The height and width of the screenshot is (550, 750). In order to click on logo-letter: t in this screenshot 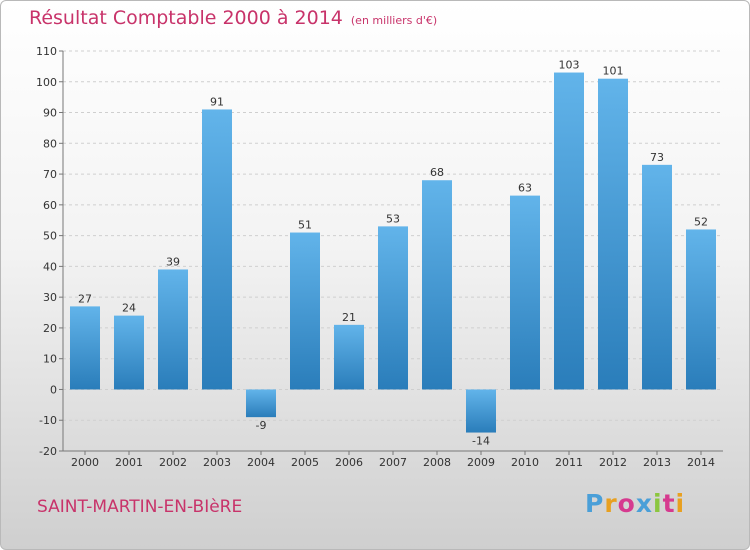, I will do `click(669, 503)`.